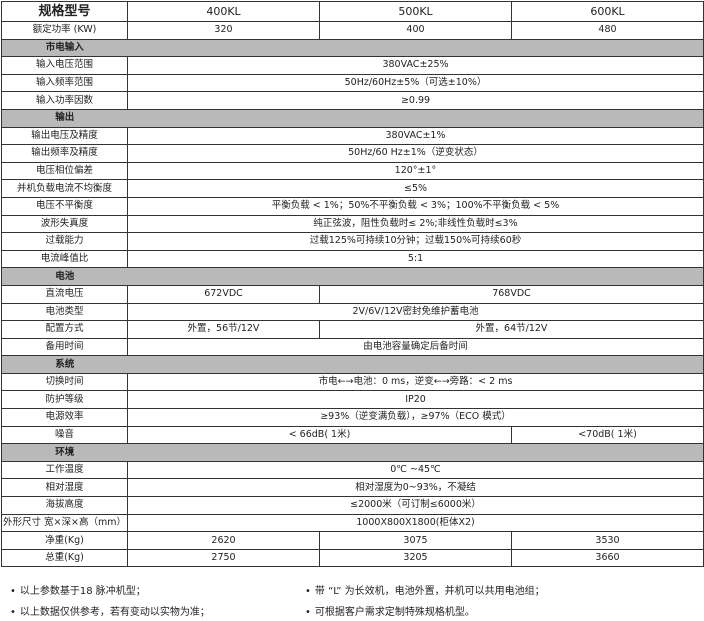 This screenshot has height=621, width=704. What do you see at coordinates (415, 382) in the screenshot?
I see `spec-value: 市电←→电池：0 ms，逆变←→旁路：< 2 ms` at bounding box center [415, 382].